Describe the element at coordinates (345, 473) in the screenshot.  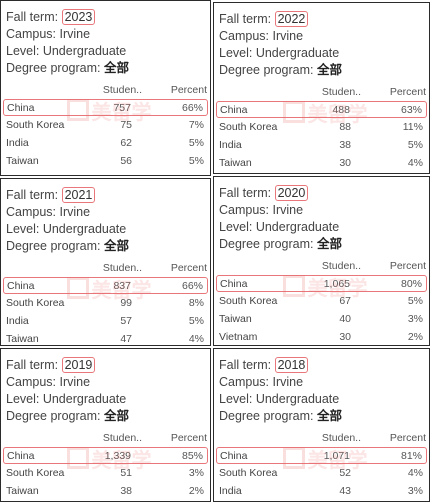
I see `students-cell: 52` at that location.